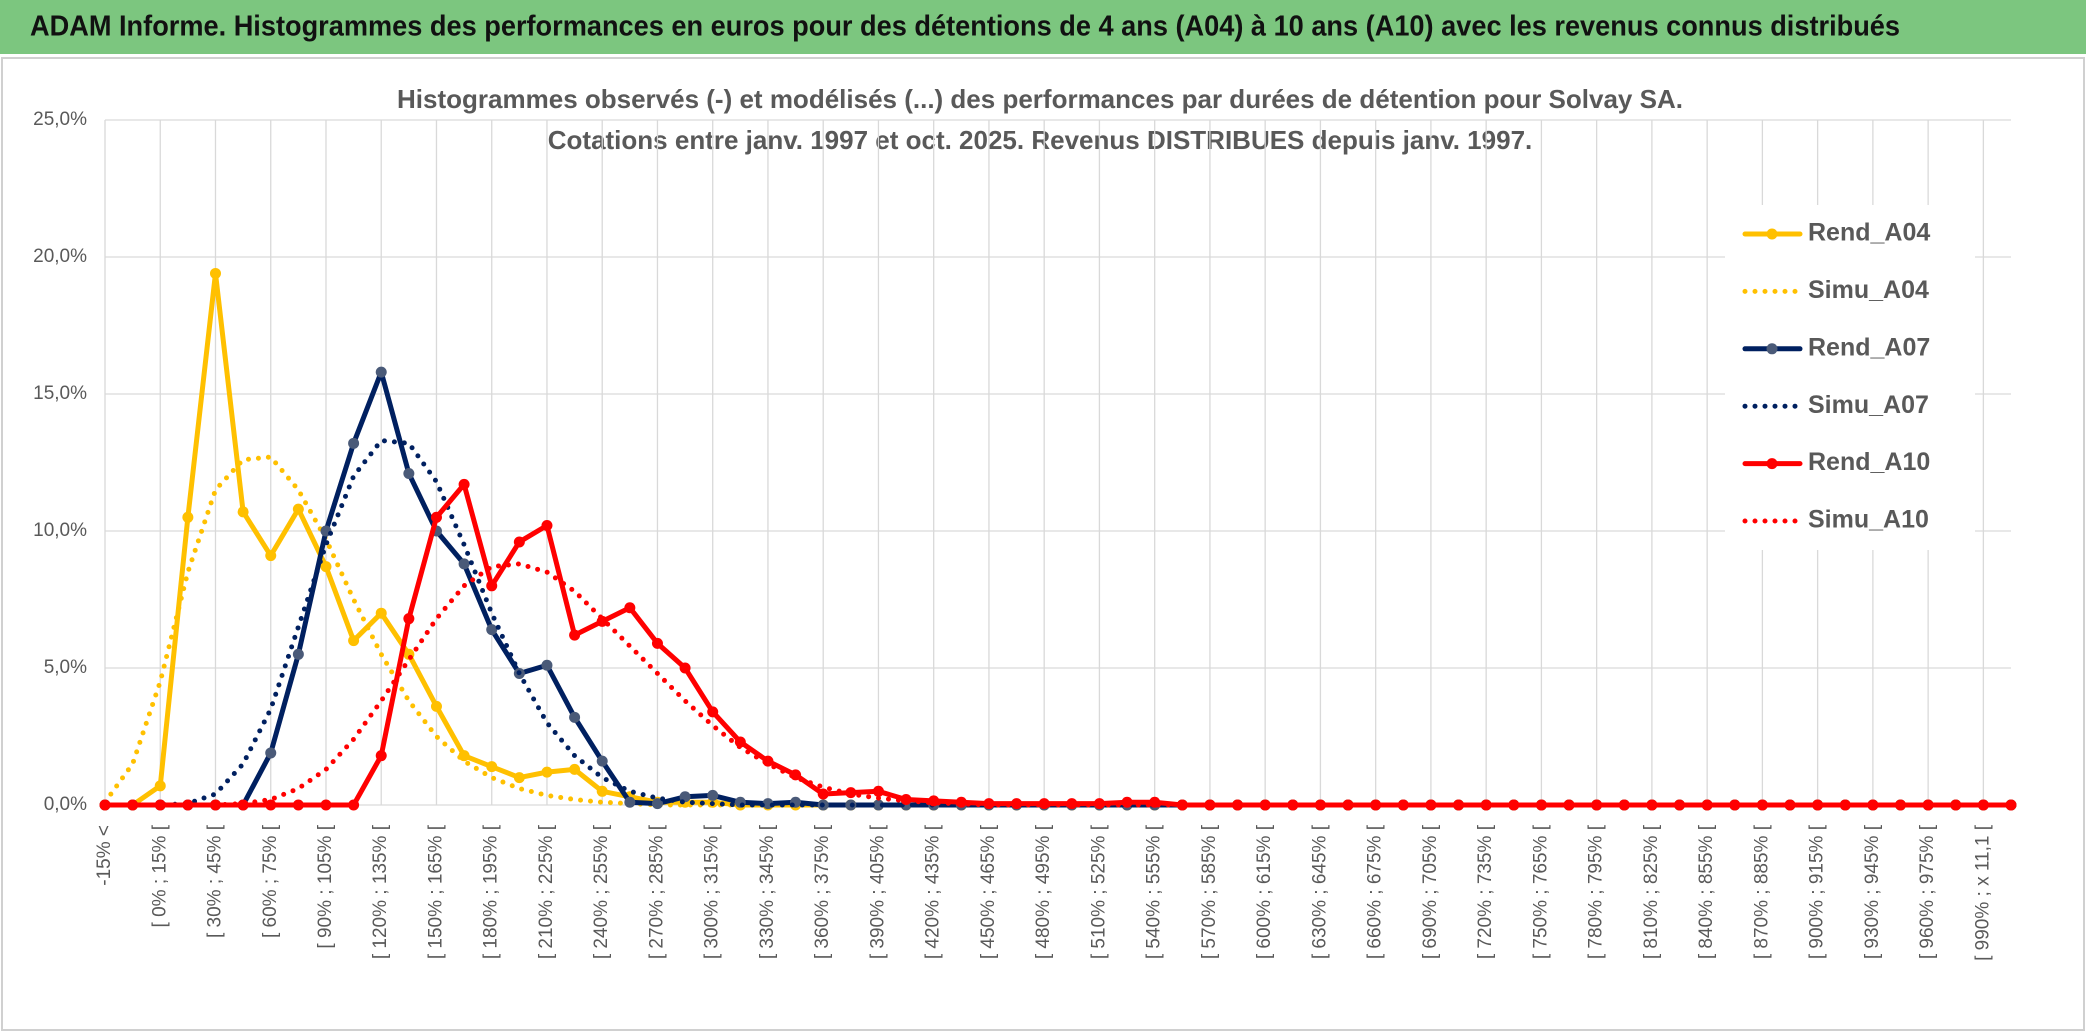 Image resolution: width=2086 pixels, height=1033 pixels. What do you see at coordinates (491, 891) in the screenshot?
I see `x-tick-label: [ 180% ; 195% [` at bounding box center [491, 891].